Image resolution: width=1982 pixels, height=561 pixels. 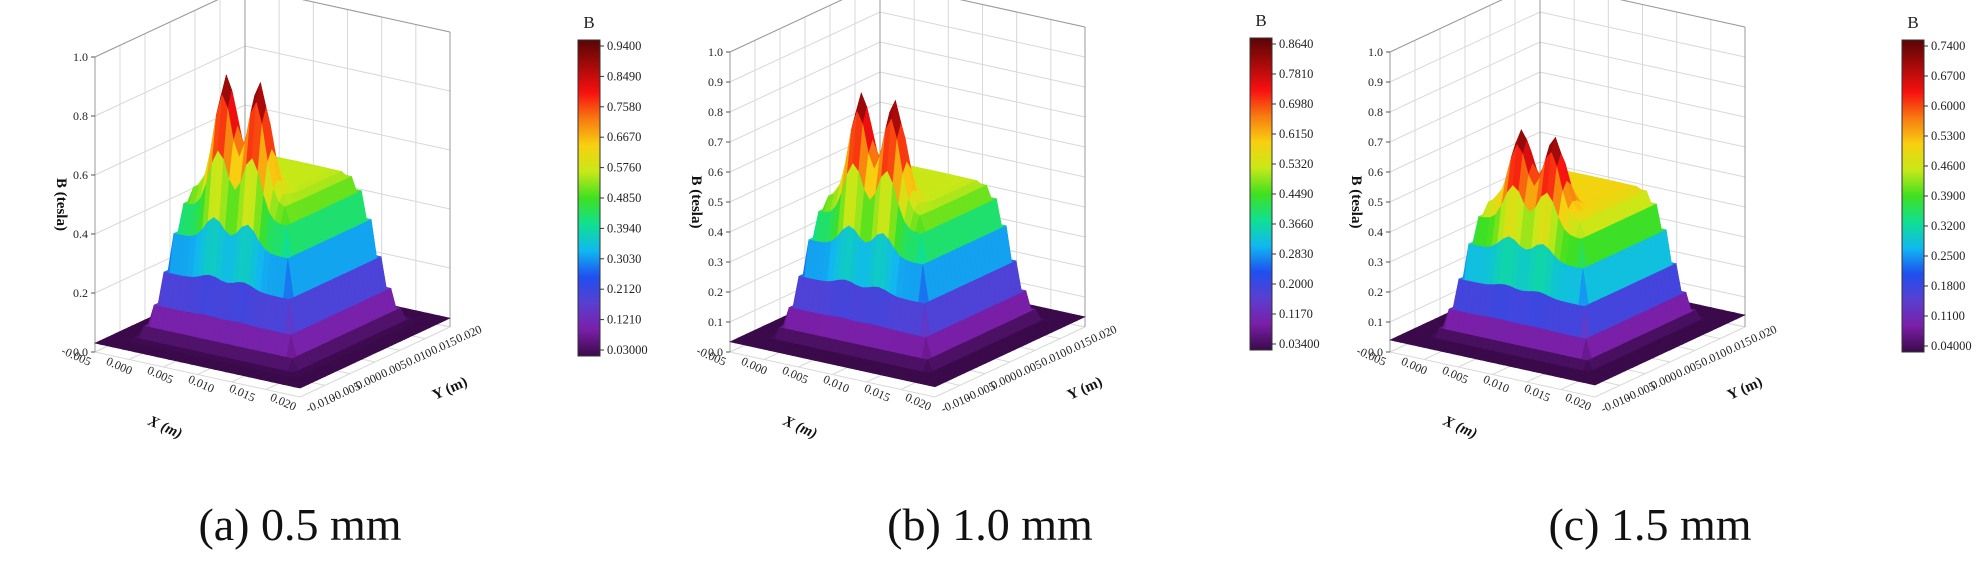 What do you see at coordinates (1260, 20) in the screenshot?
I see `colorbar-title: B` at bounding box center [1260, 20].